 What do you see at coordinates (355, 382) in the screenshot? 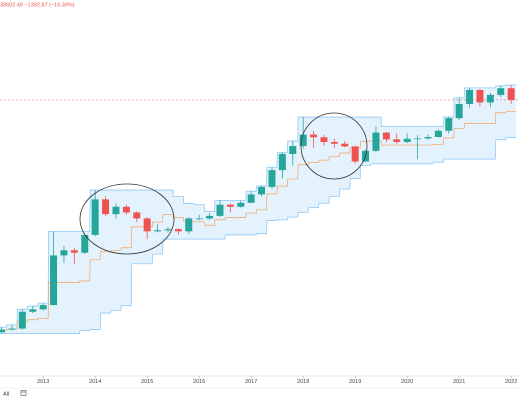
I see `x-tick-label: 2019` at bounding box center [355, 382].